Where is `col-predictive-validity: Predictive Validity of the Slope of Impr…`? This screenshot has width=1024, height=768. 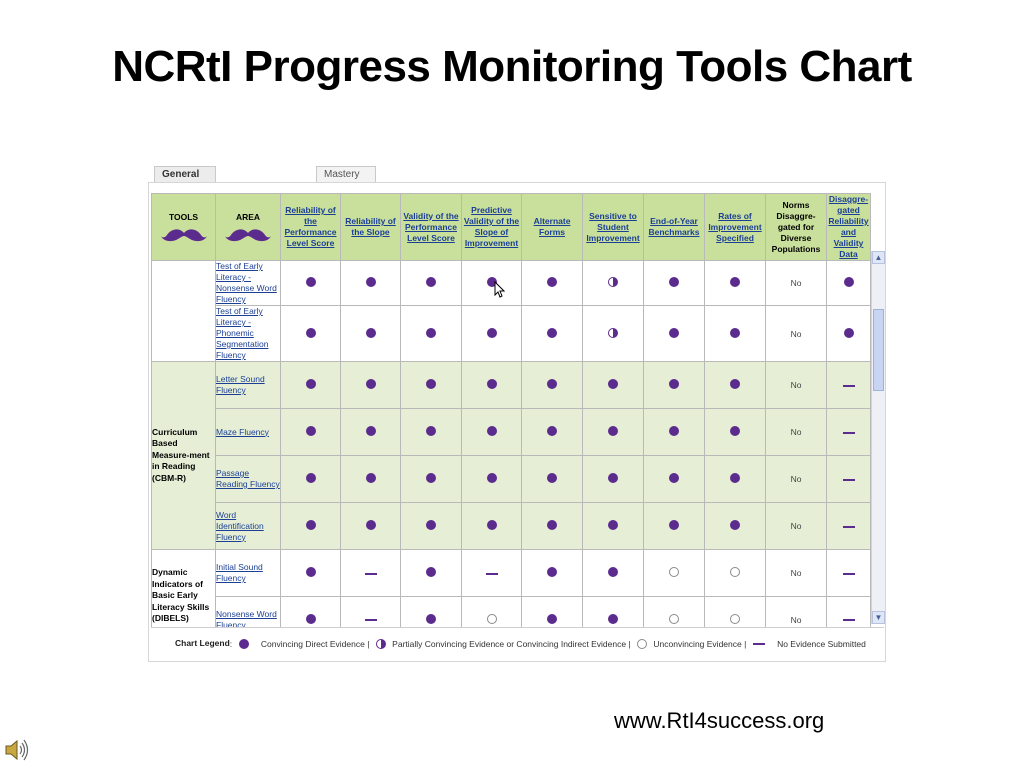 col-predictive-validity: Predictive Validity of the Slope of Impr… is located at coordinates (491, 227).